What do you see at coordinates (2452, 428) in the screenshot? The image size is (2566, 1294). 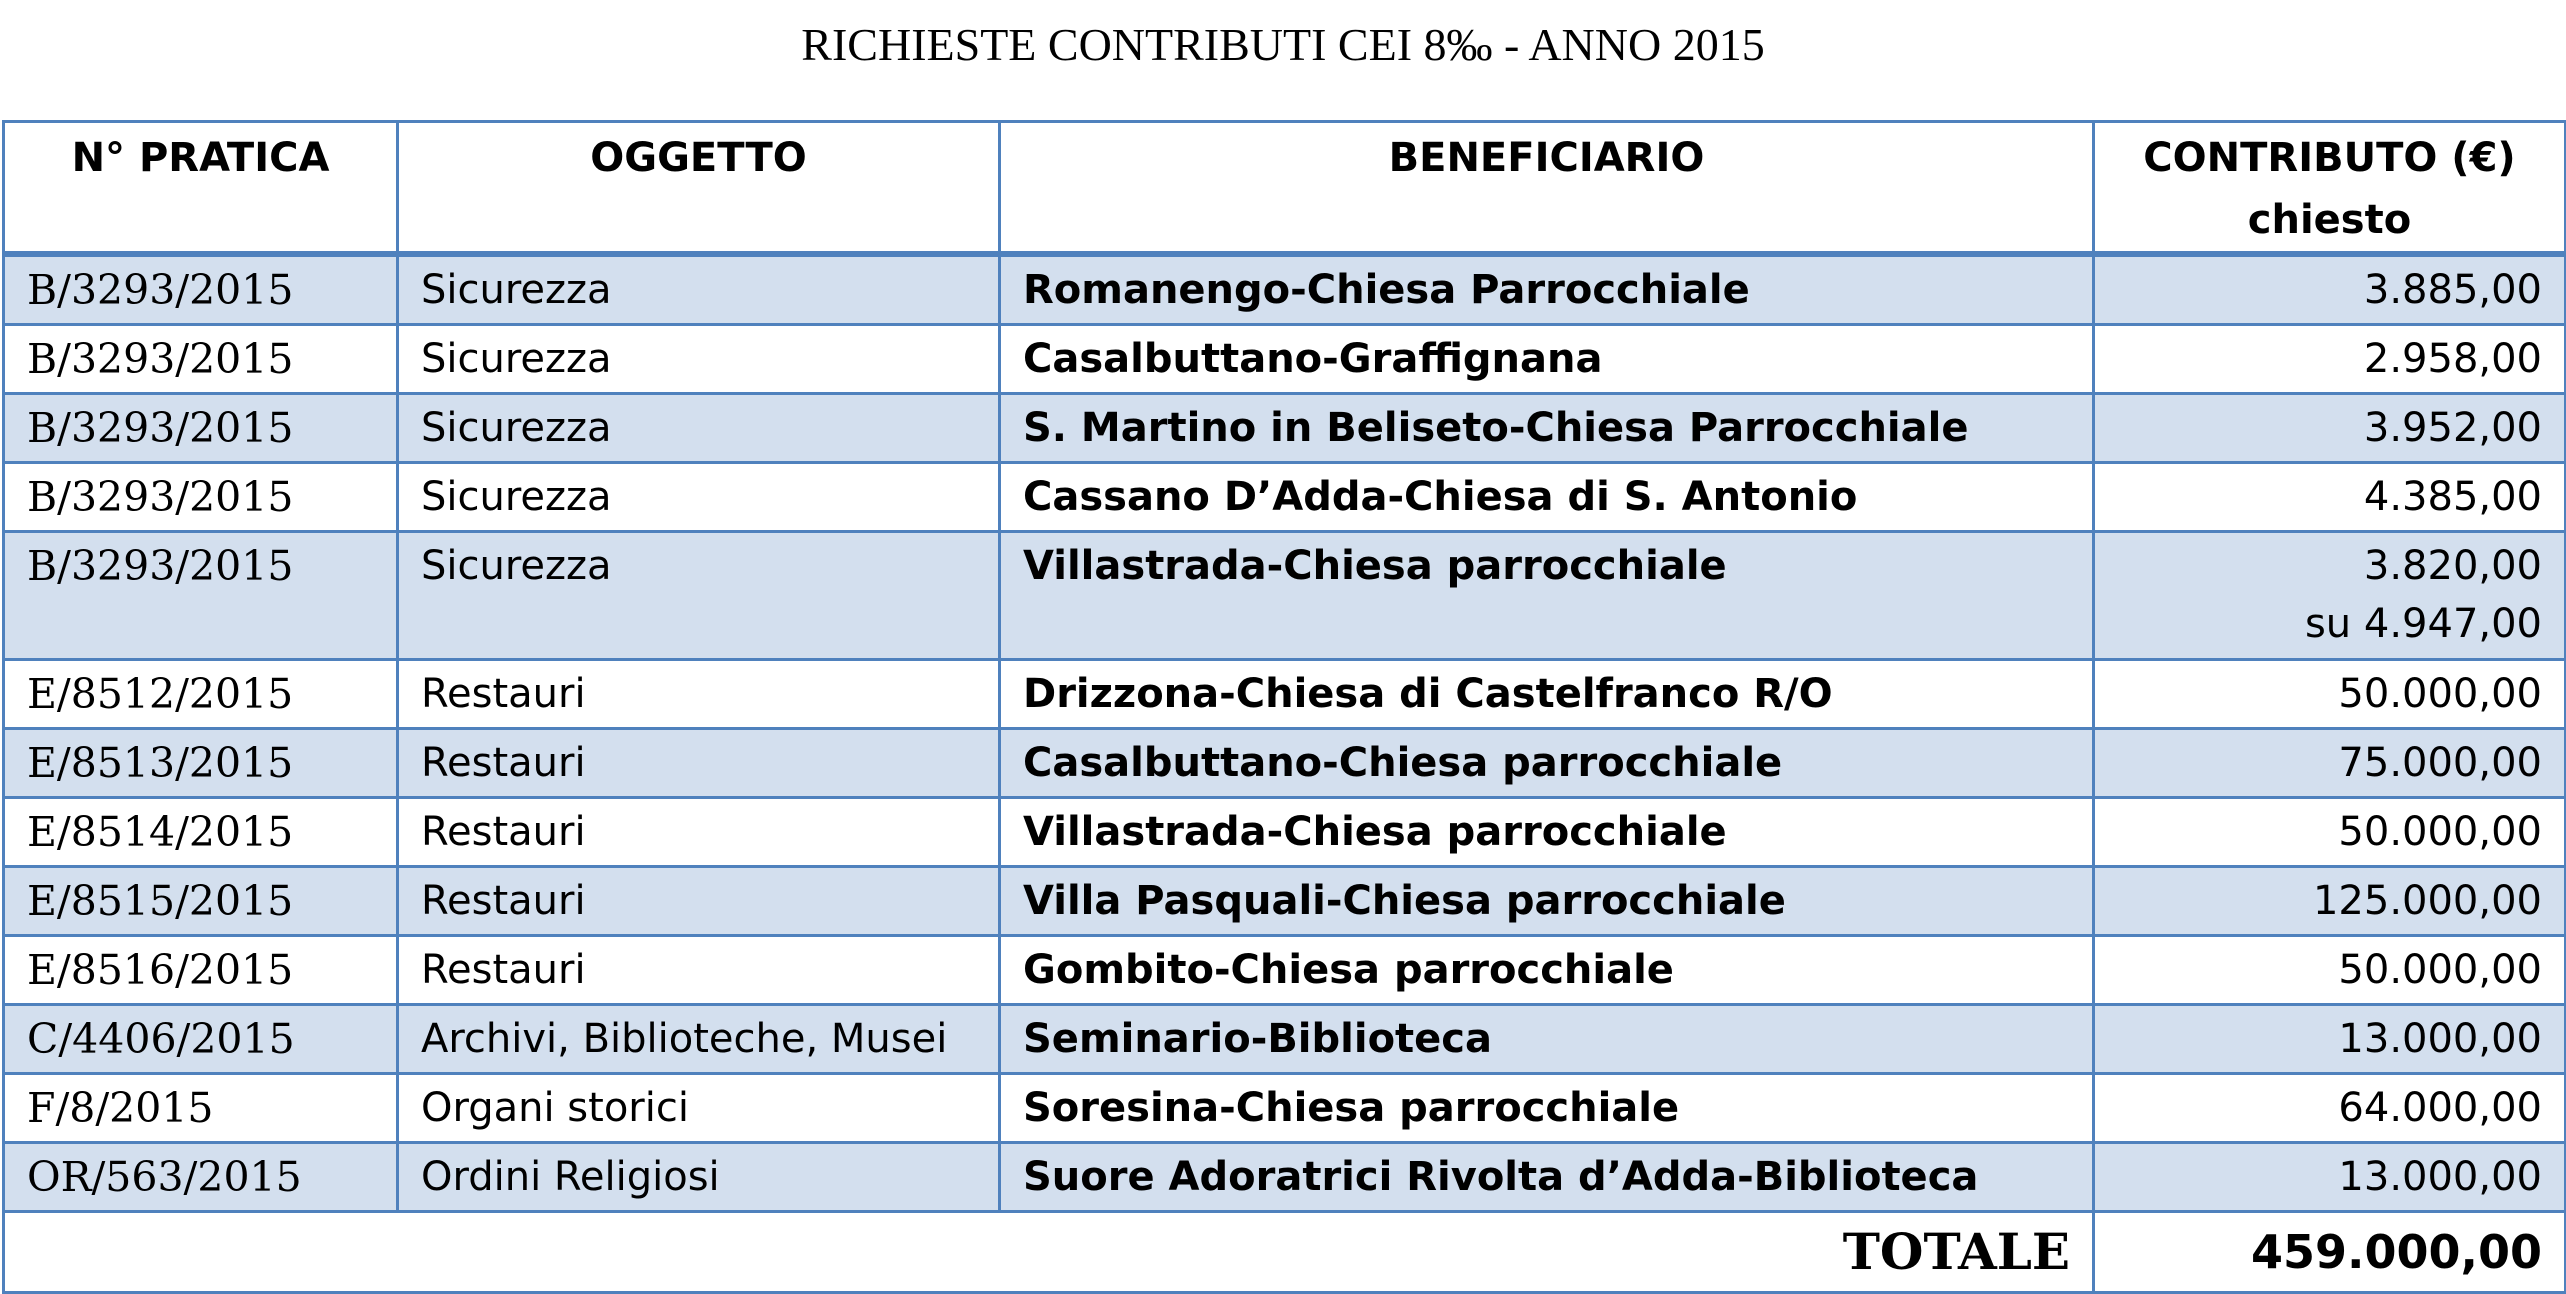 I see `contributo-value: 3.952,00` at bounding box center [2452, 428].